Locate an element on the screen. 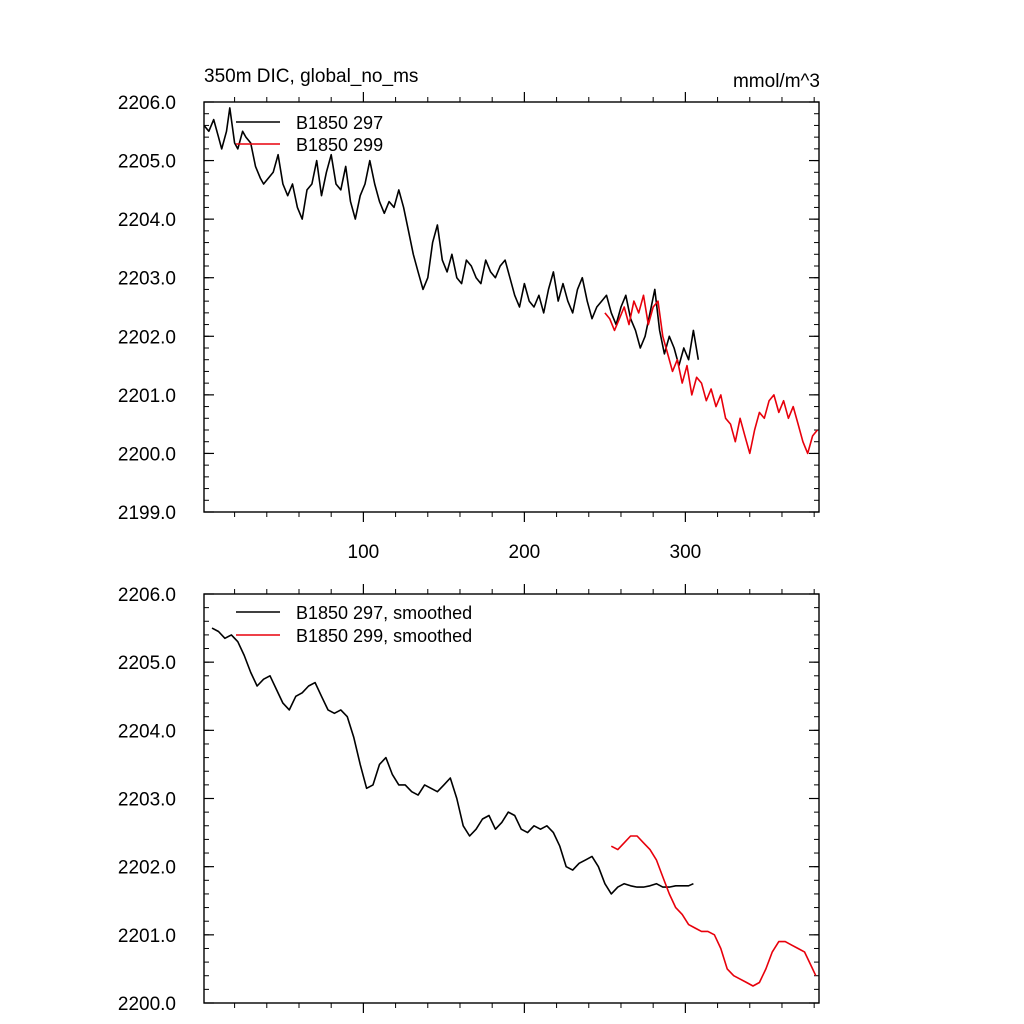 The height and width of the screenshot is (1024, 1024). chart-title-units: mmol/m^3 is located at coordinates (776, 81).